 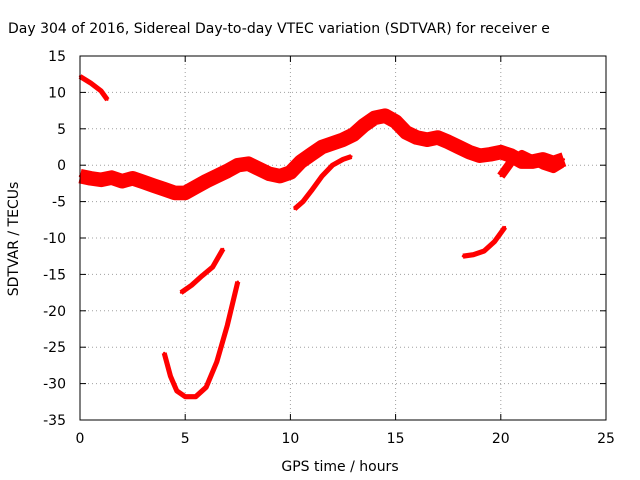 What do you see at coordinates (54, 421) in the screenshot?
I see `y-tick-label: -35` at bounding box center [54, 421].